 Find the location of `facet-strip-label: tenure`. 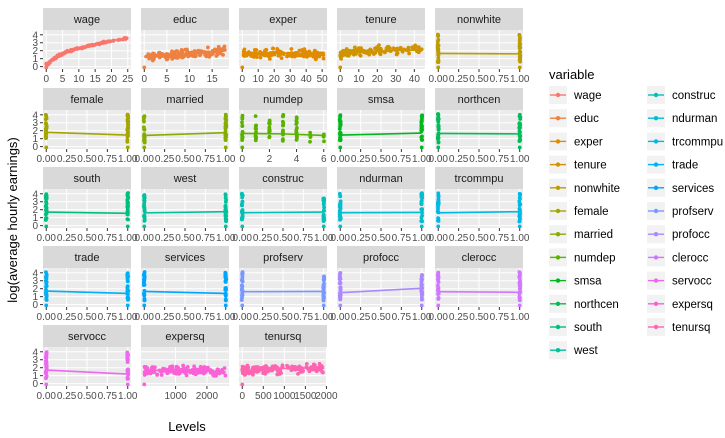

facet-strip-label: tenure is located at coordinates (380, 20).